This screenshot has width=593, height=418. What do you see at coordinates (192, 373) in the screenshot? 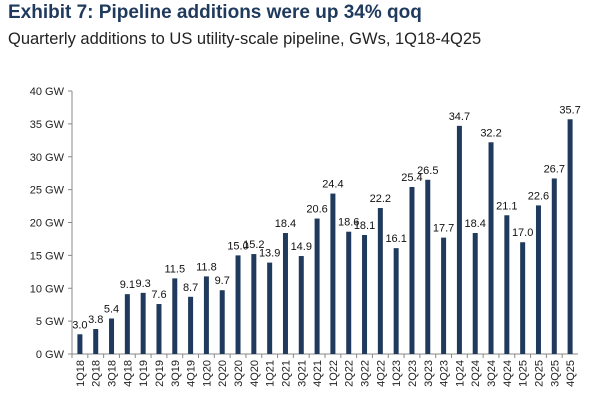
I see `x-tick-label: 4Q19` at bounding box center [192, 373].